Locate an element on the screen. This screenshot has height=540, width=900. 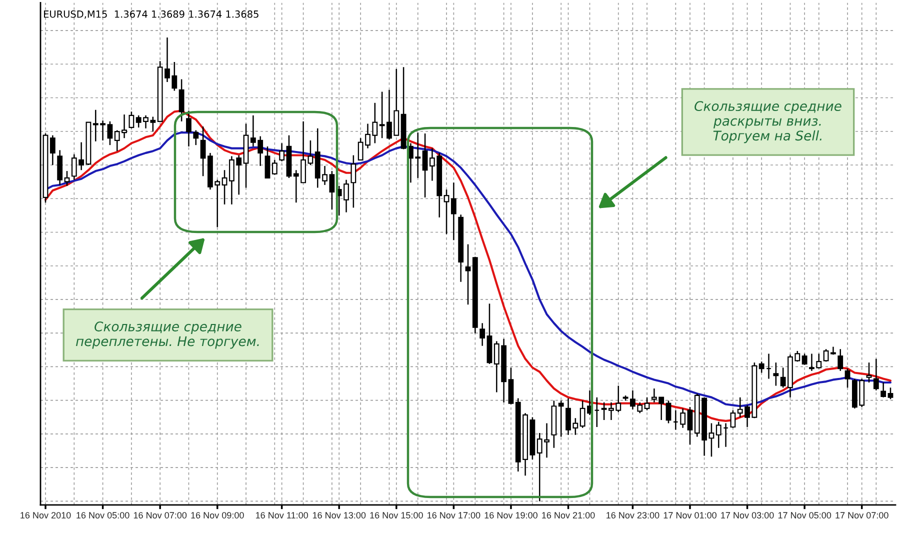
x-tick-label: 16 Nov 2010 is located at coordinates (45, 515).